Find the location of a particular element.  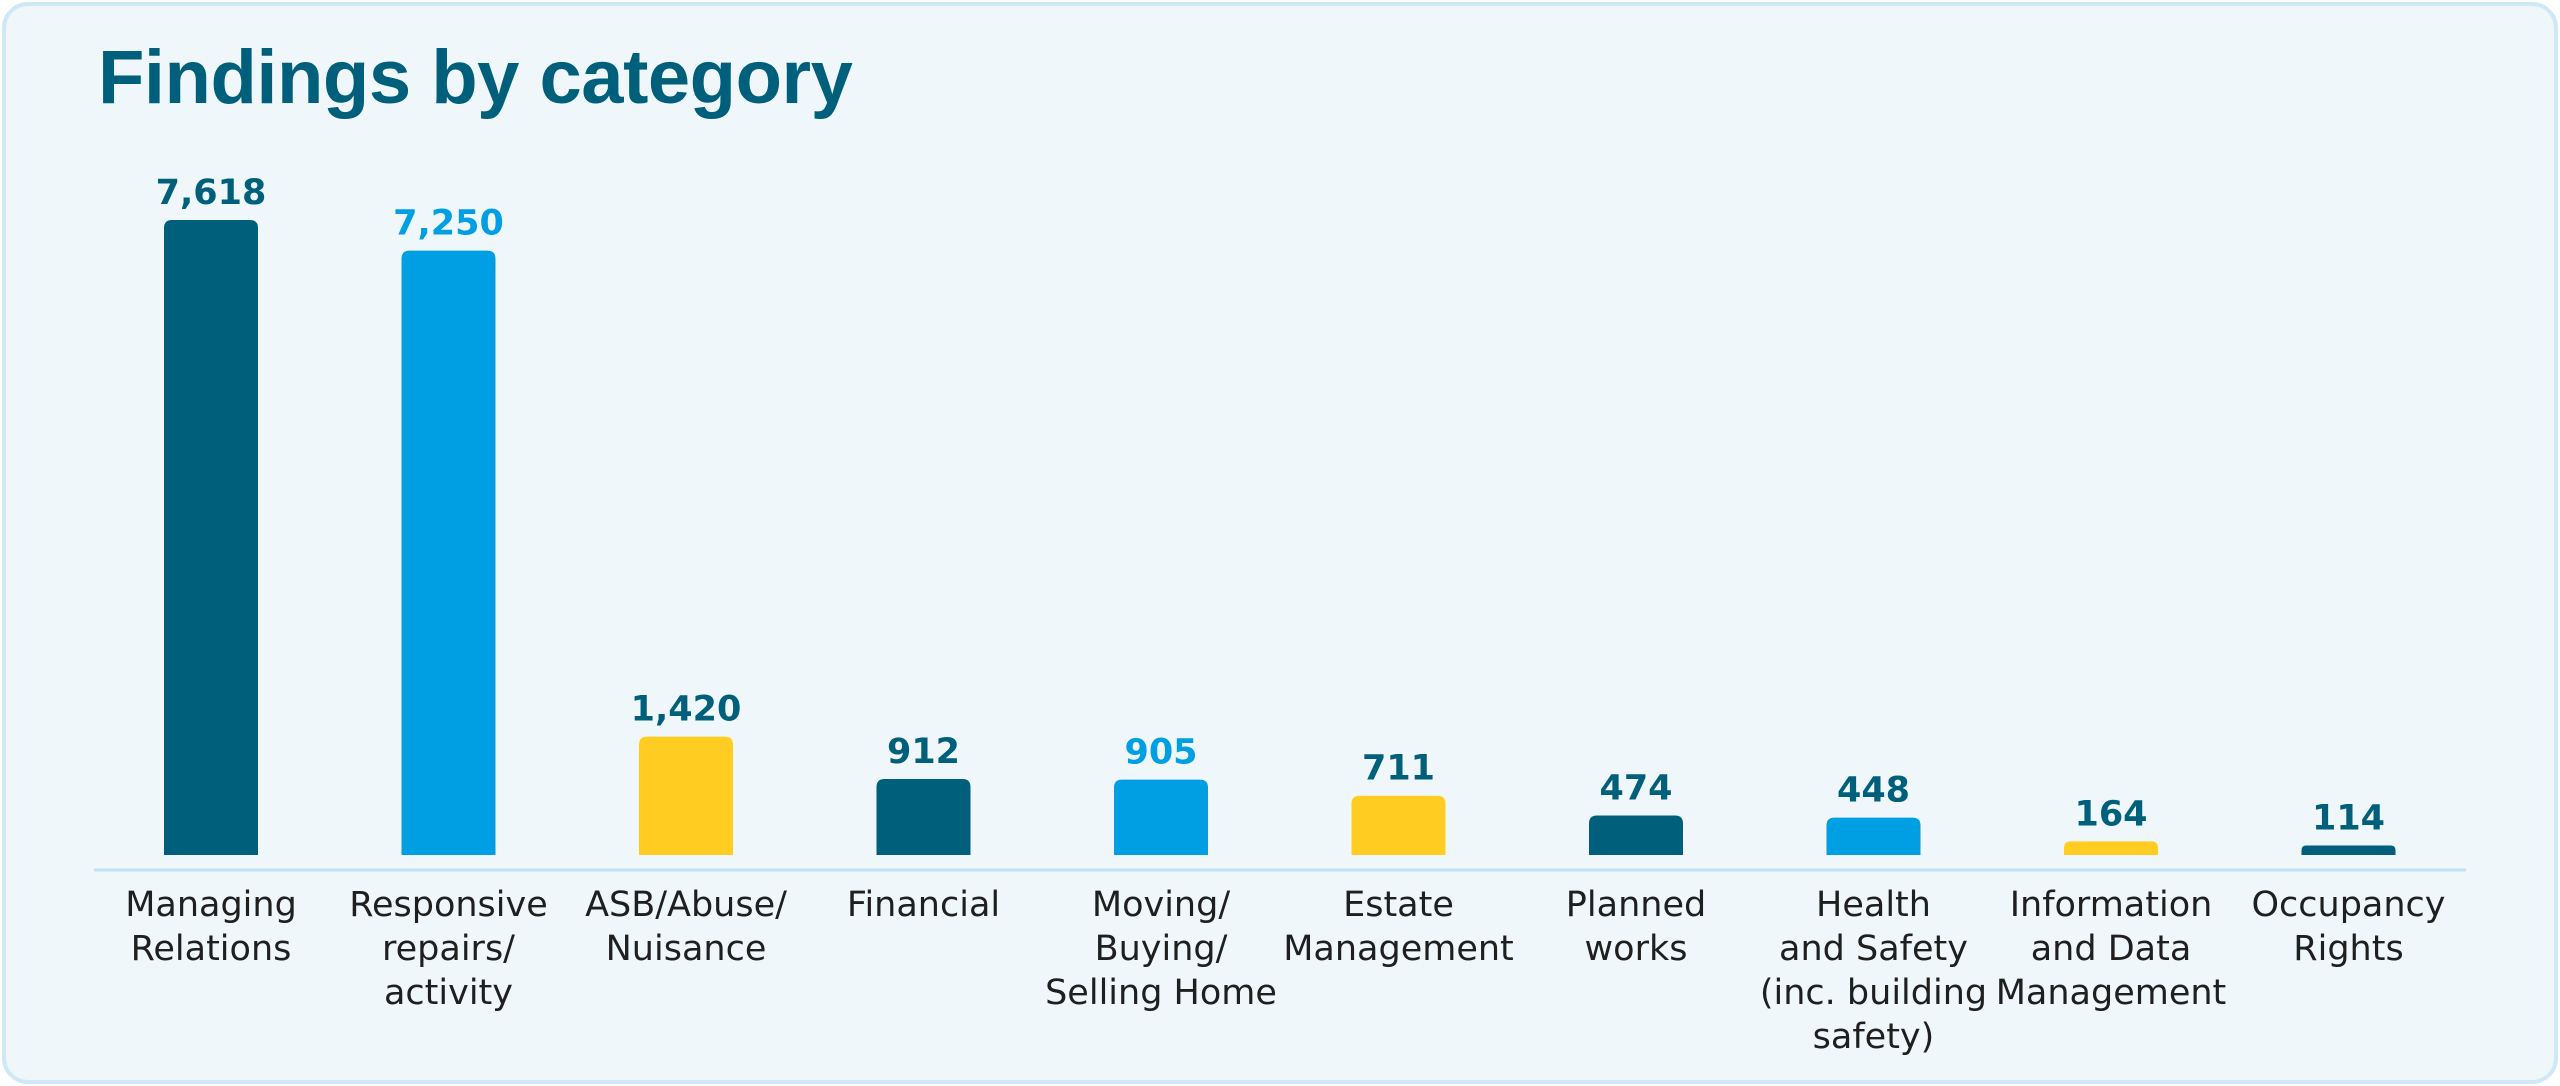

category-label-line: Health is located at coordinates (1873, 905).